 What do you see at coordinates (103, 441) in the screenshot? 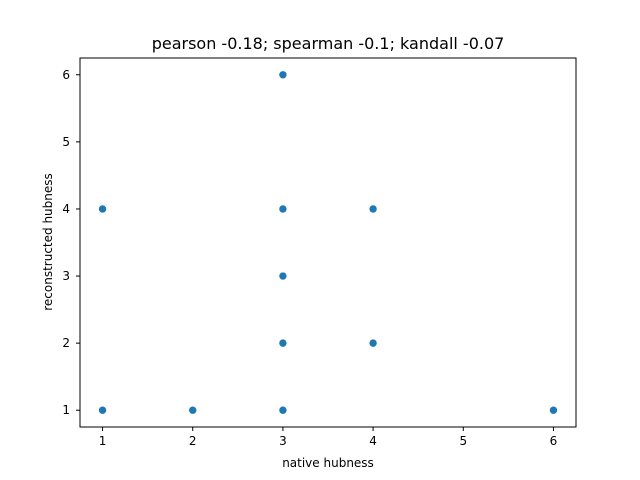
I see `x-tick-label: 1` at bounding box center [103, 441].